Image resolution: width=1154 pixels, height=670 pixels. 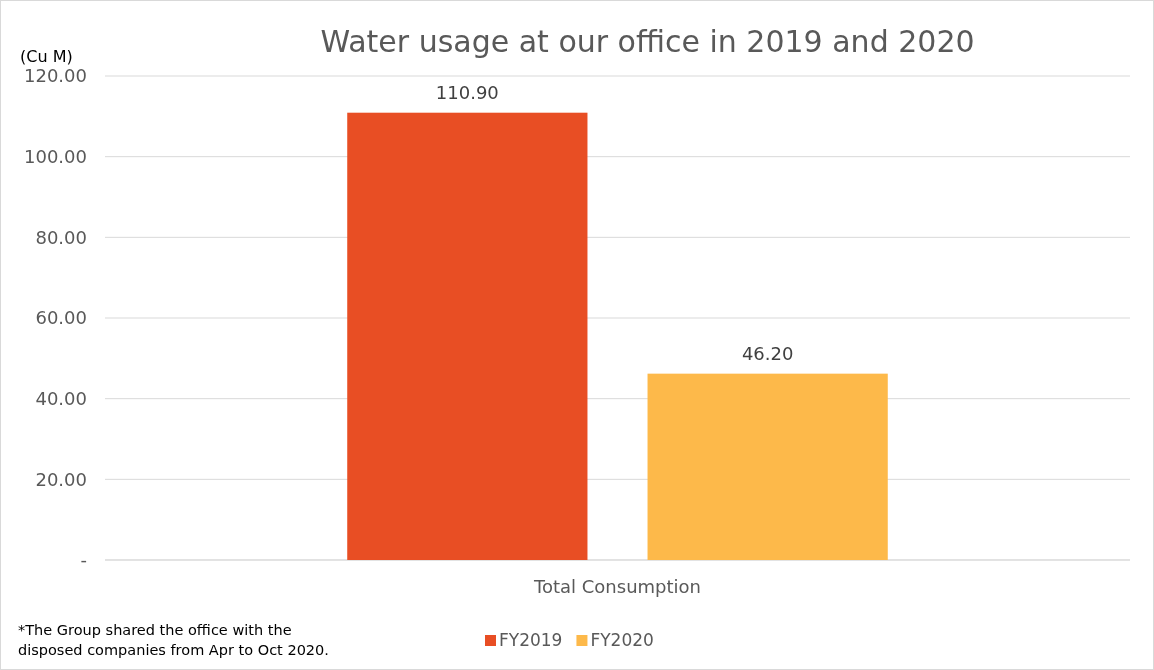 I want to click on legend-label: FY2020, so click(x=622, y=640).